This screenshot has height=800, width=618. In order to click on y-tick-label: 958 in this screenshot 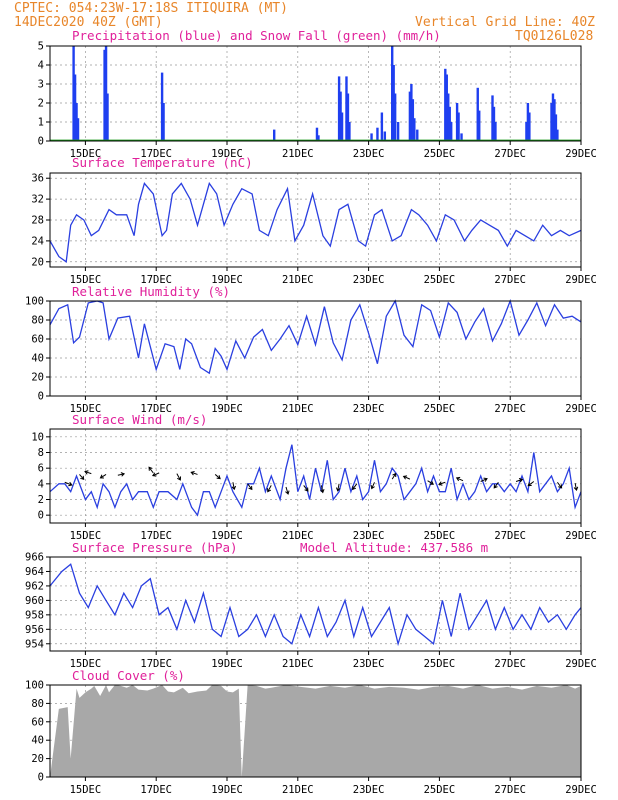, I will do `click(34, 615)`.